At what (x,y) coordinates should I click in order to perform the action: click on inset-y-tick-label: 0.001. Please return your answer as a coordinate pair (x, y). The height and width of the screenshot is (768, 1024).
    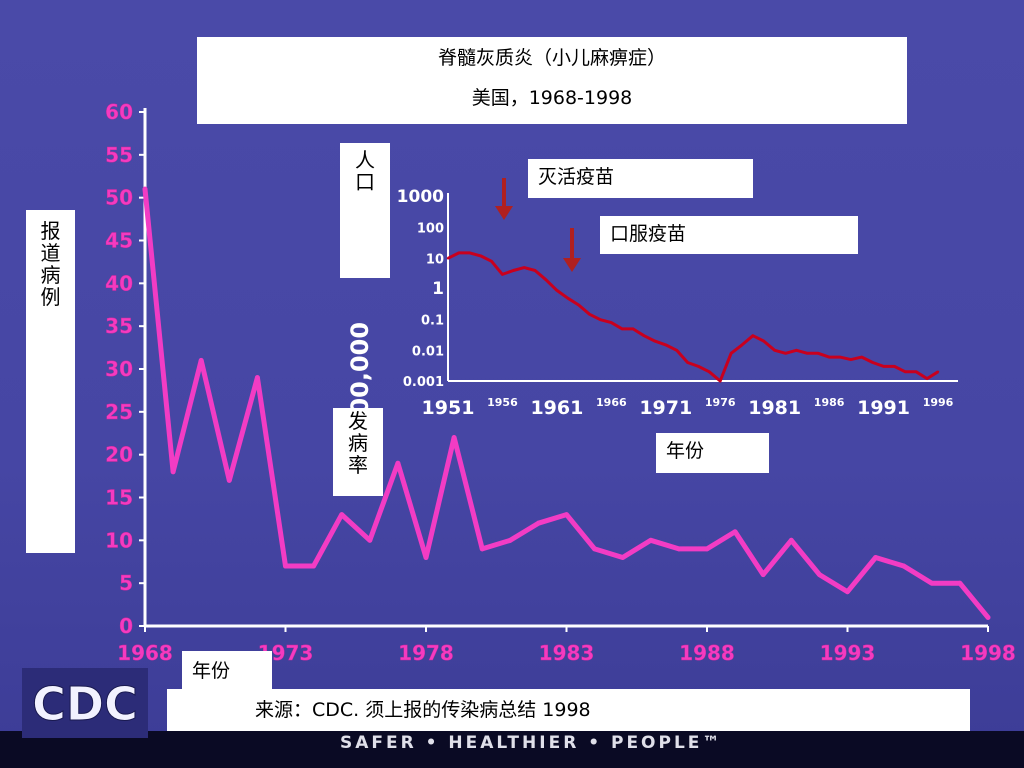
    Looking at the image, I should click on (423, 382).